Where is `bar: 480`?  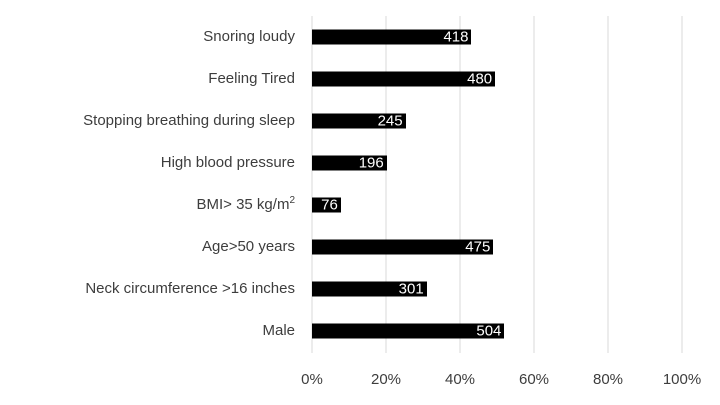 bar: 480 is located at coordinates (404, 79).